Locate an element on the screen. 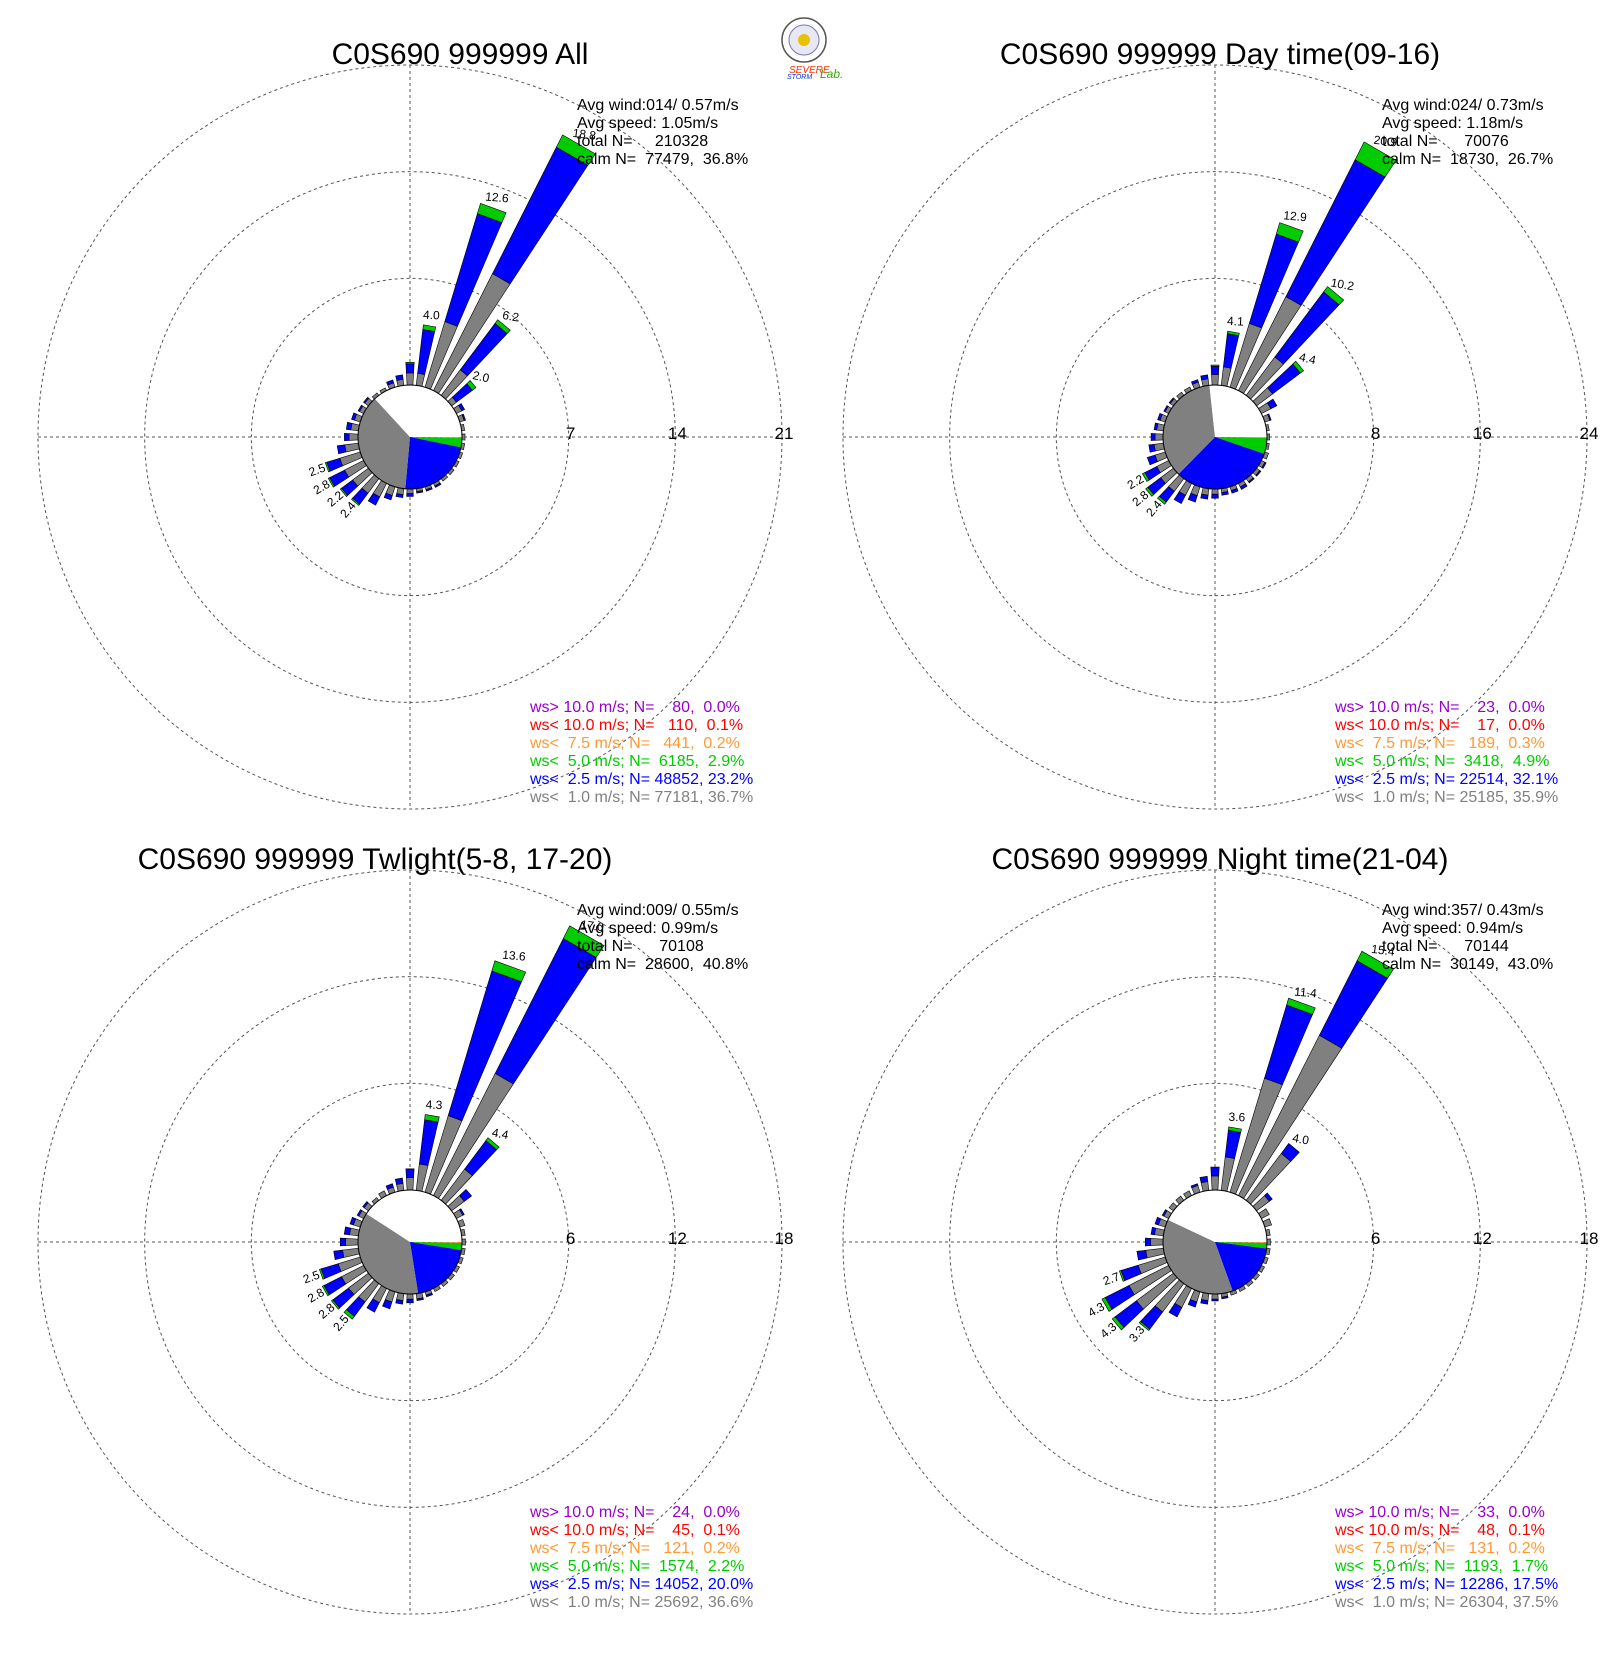 The image size is (1620, 1665). ring-label: 12 is located at coordinates (1482, 1238).